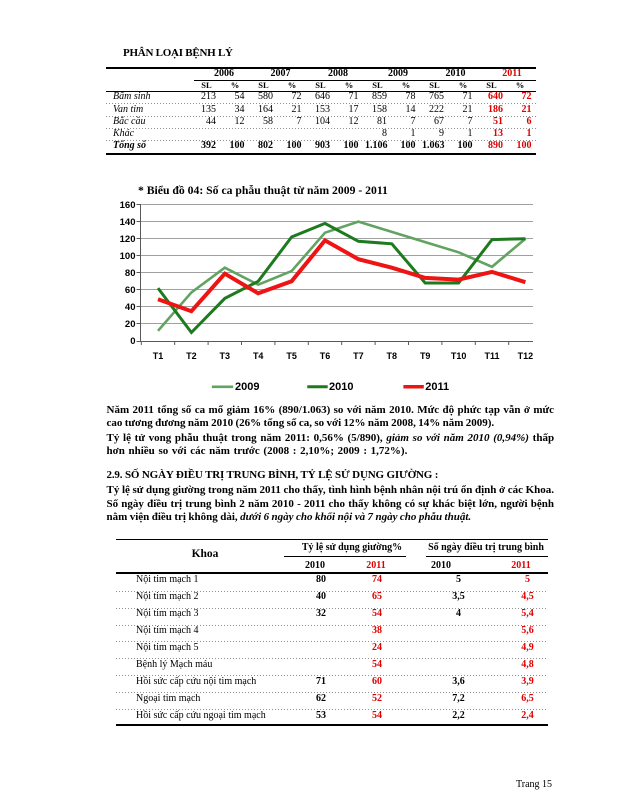 The width and height of the screenshot is (618, 800). I want to click on svg-text: 2009, so click(247, 387).